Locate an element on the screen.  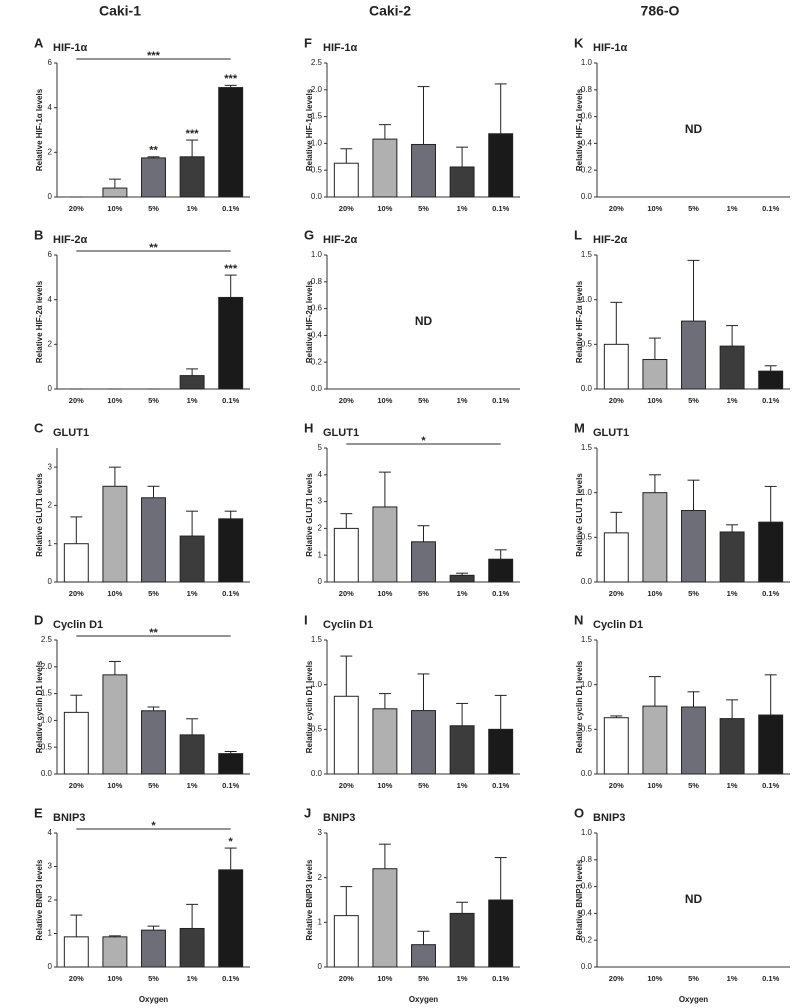
significance-label: *** is located at coordinates (193, 134).